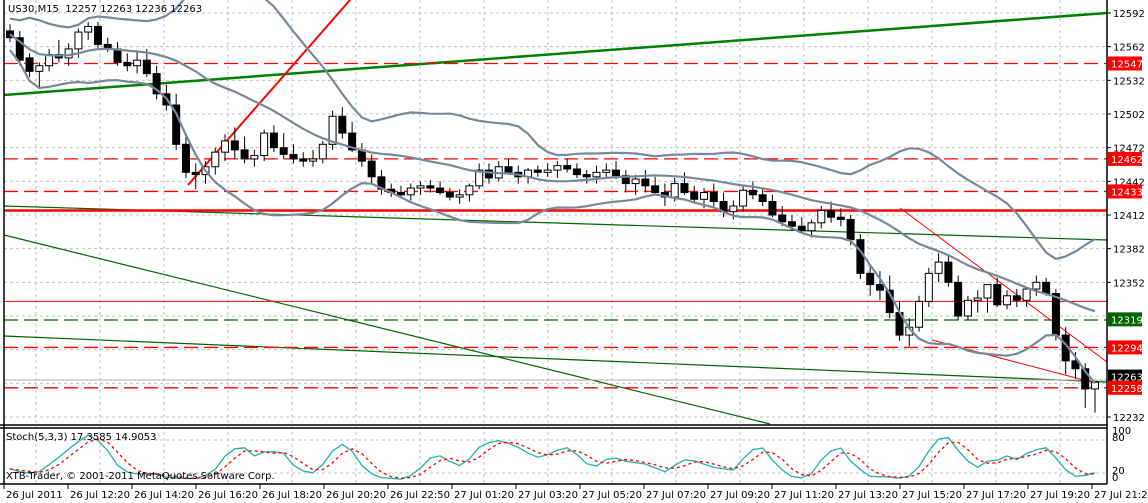  I want to click on trendline-green, so click(555, 359).